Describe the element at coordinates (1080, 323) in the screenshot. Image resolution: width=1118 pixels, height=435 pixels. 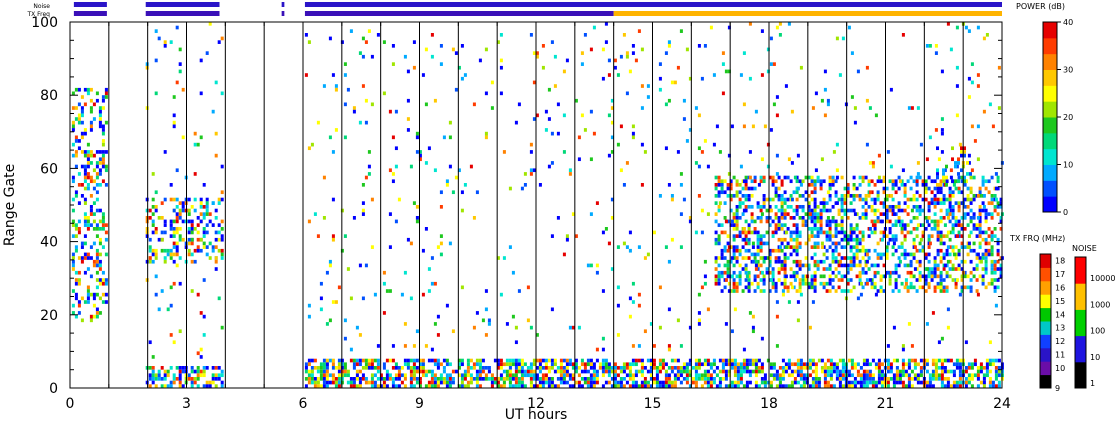
I see `noise-colorbar-cell` at that location.